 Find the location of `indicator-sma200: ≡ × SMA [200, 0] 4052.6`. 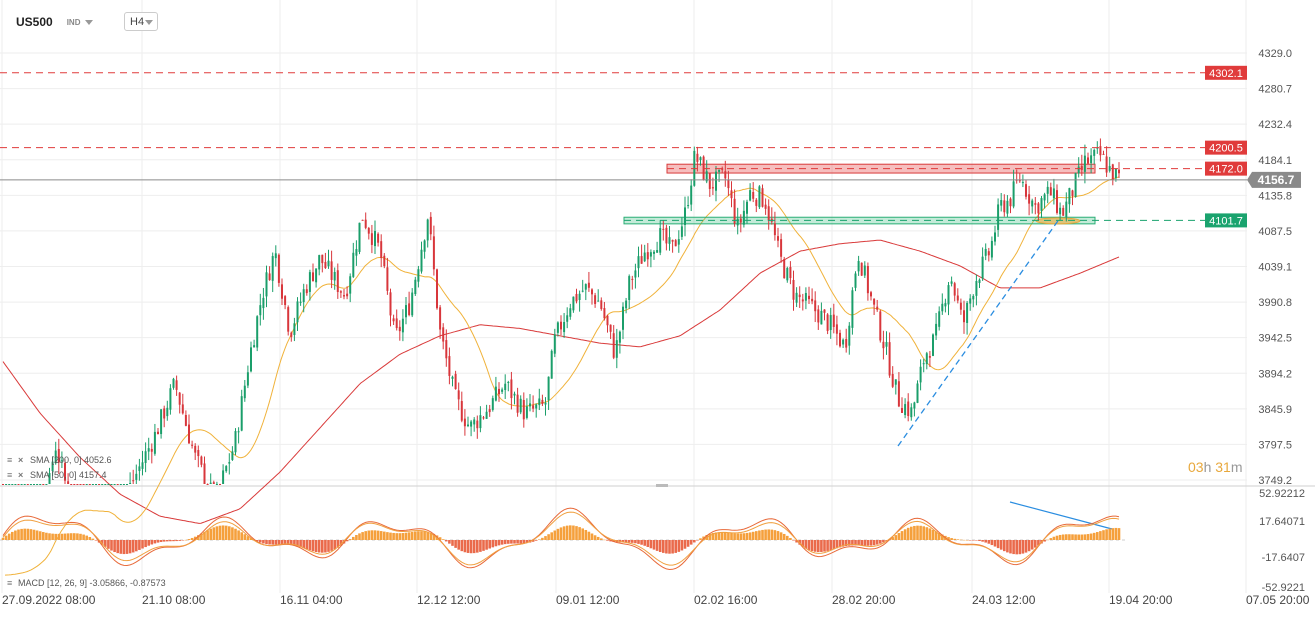

indicator-sma200: ≡ × SMA [200, 0] 4052.6 is located at coordinates (59, 460).